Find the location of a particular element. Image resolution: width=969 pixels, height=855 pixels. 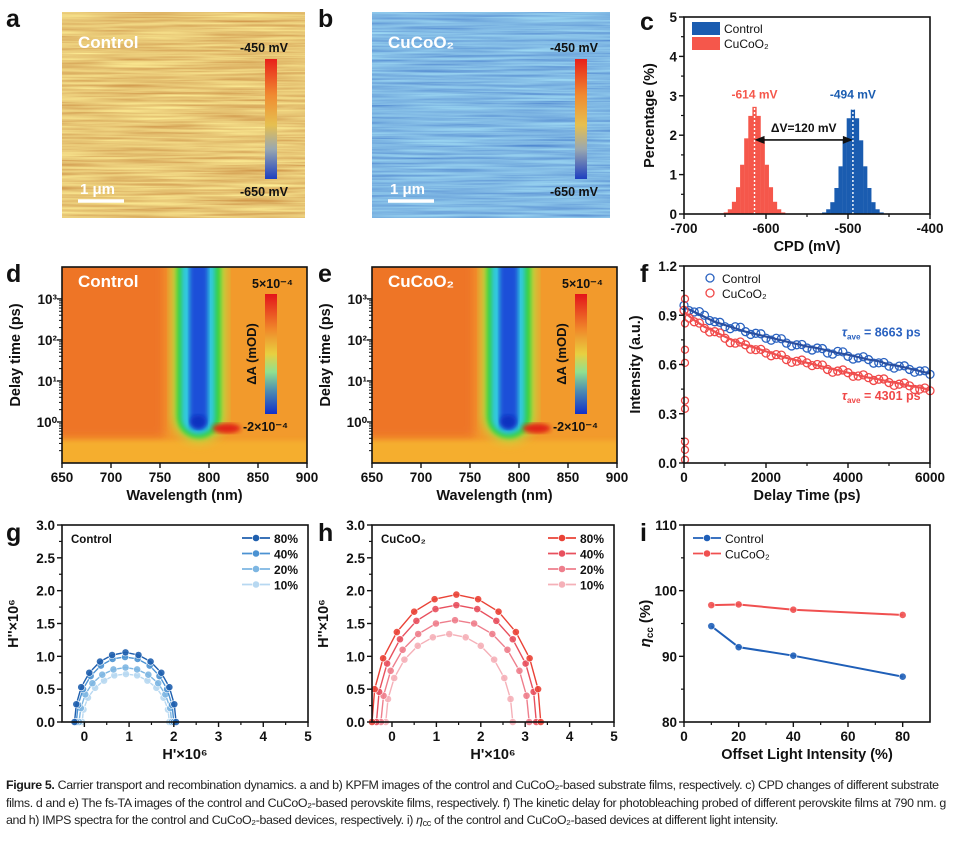

legend-swatch is located at coordinates (706, 43).